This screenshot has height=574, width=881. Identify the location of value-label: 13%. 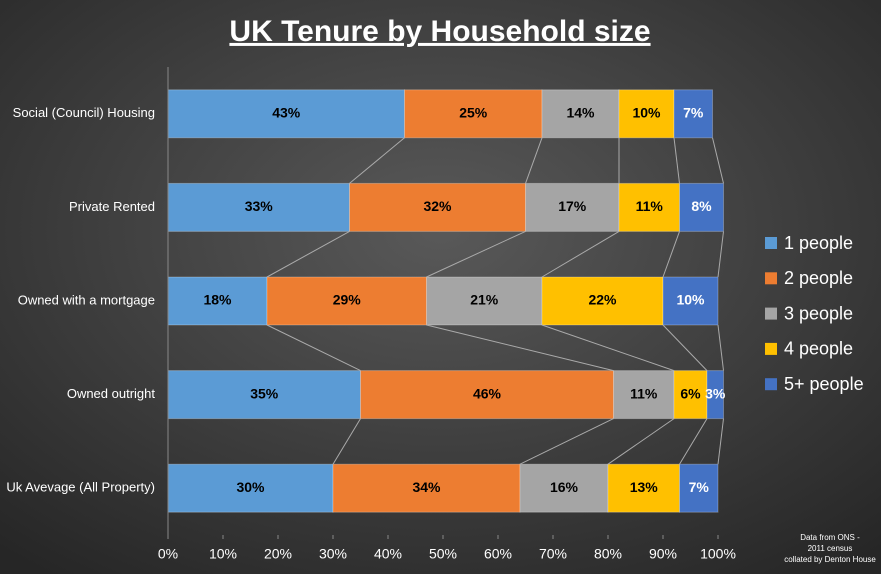
(644, 487).